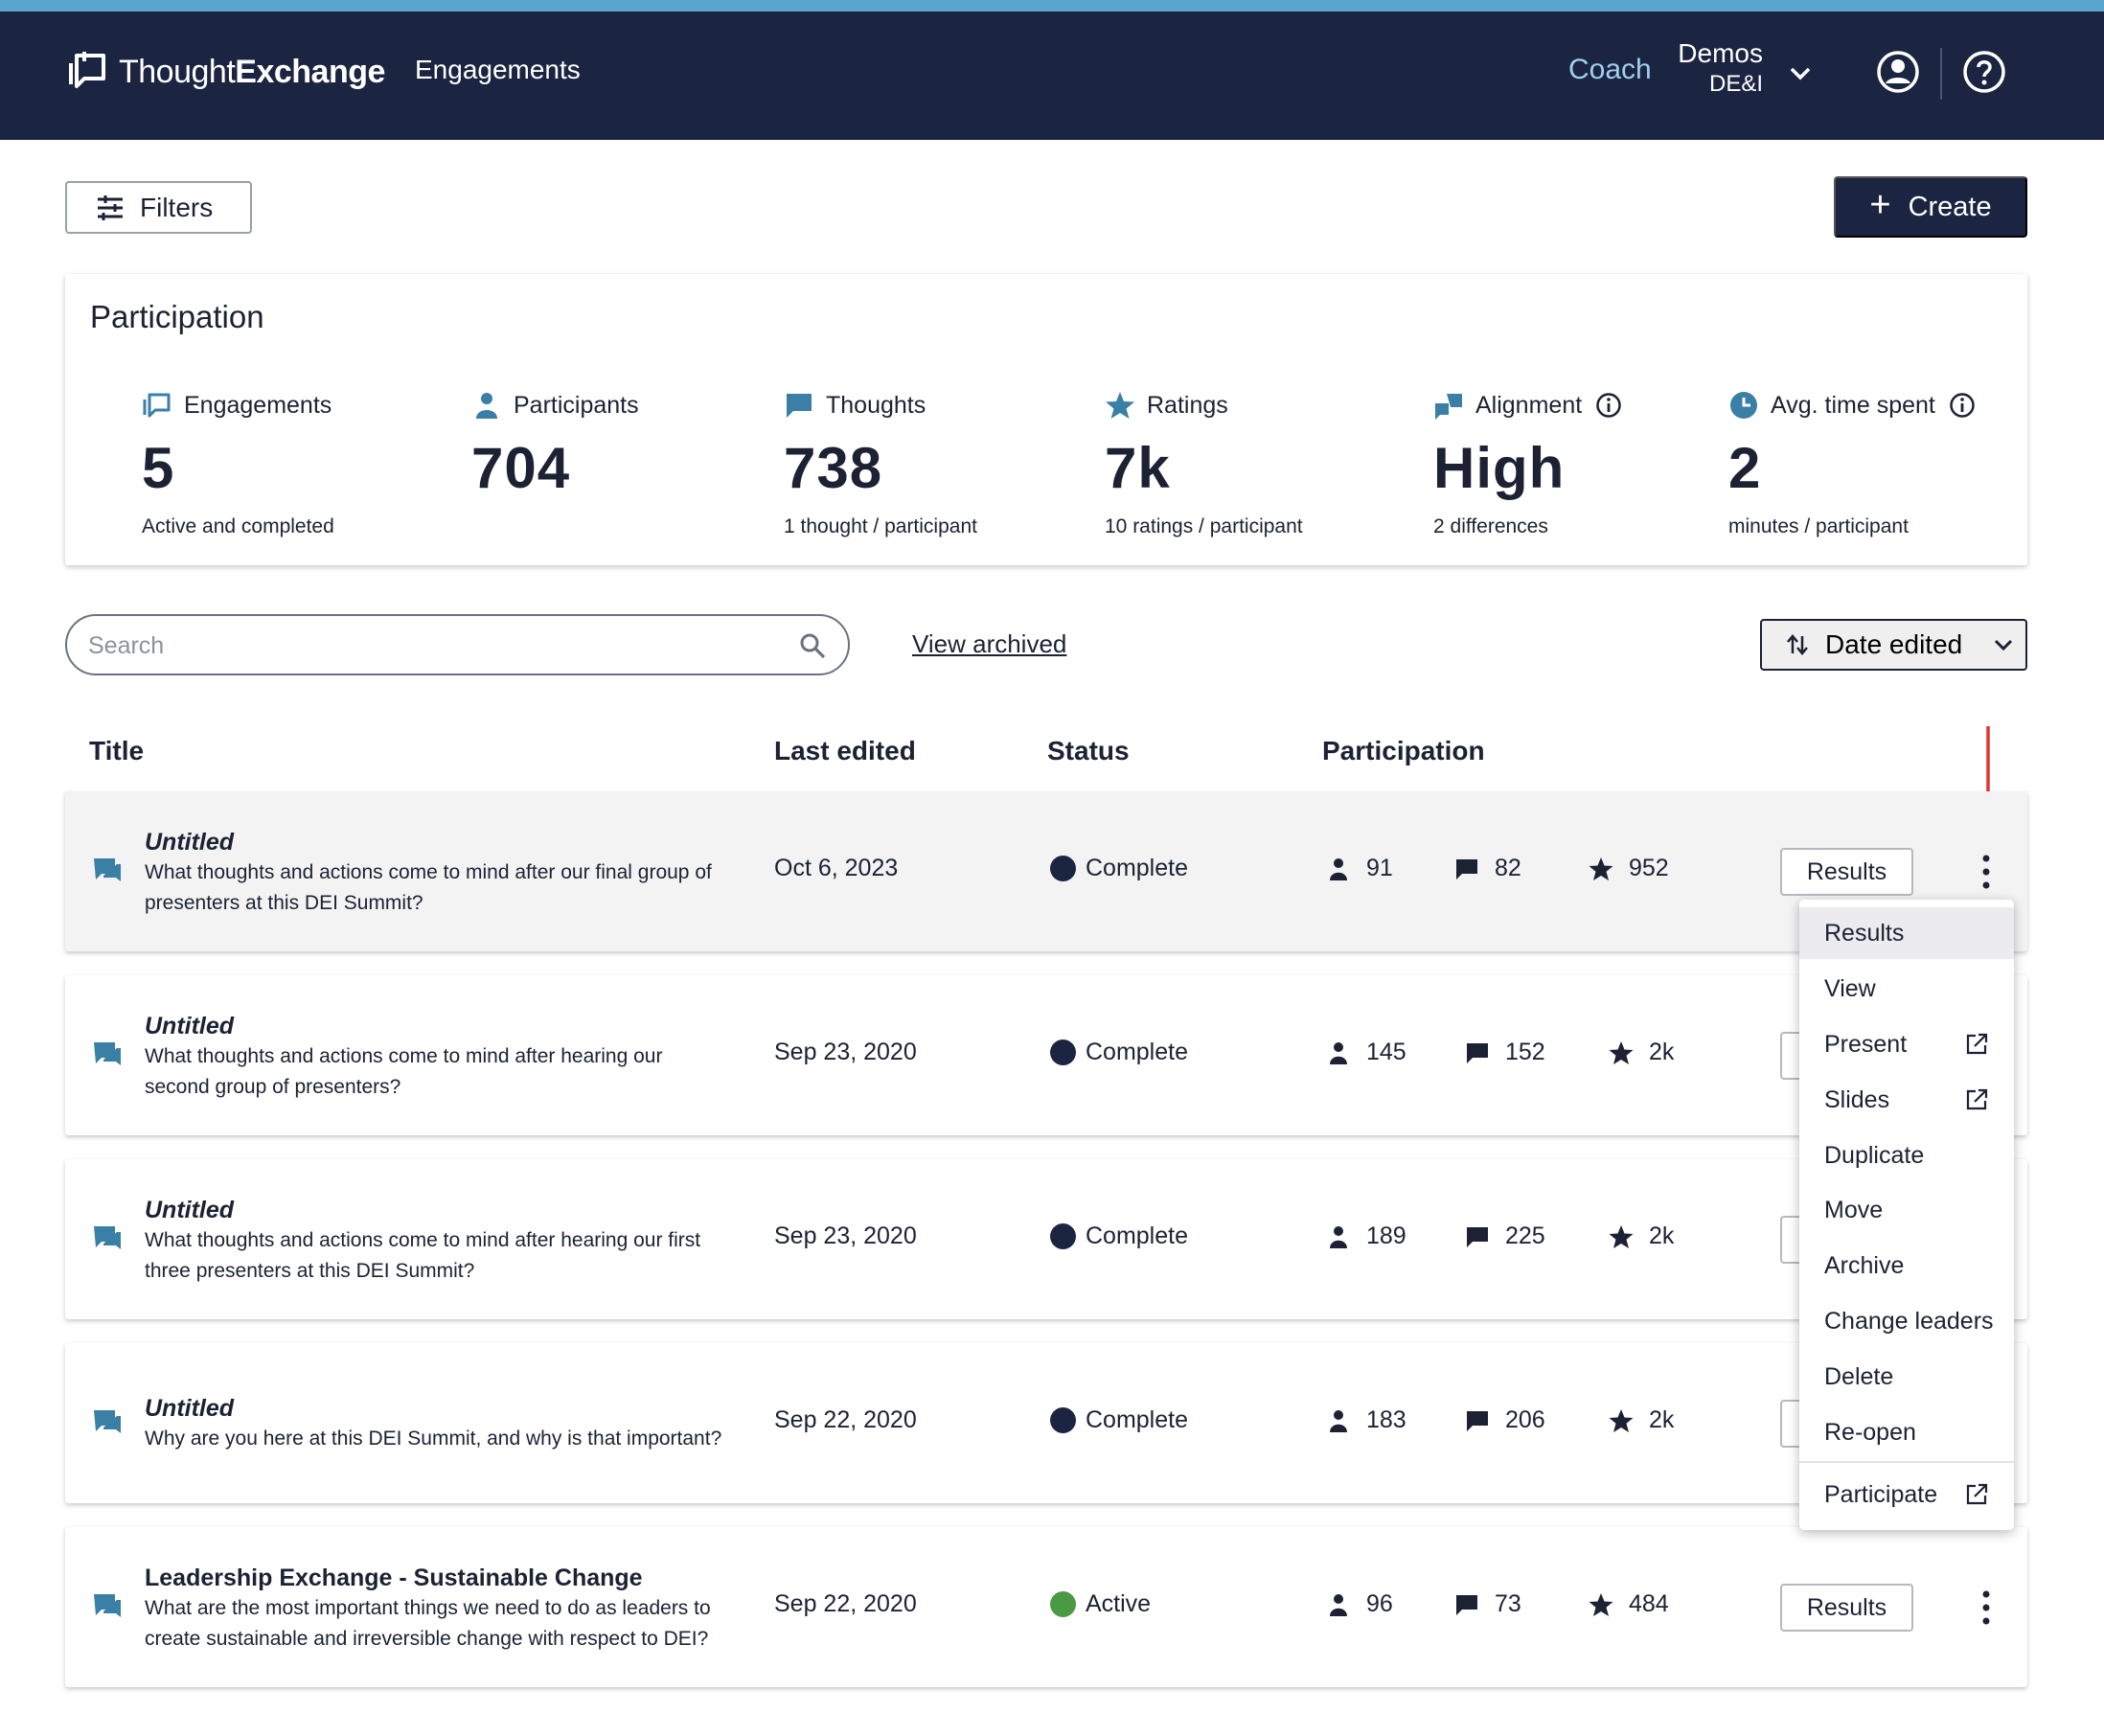  Describe the element at coordinates (1850, 988) in the screenshot. I see `menu-item-view: View` at that location.